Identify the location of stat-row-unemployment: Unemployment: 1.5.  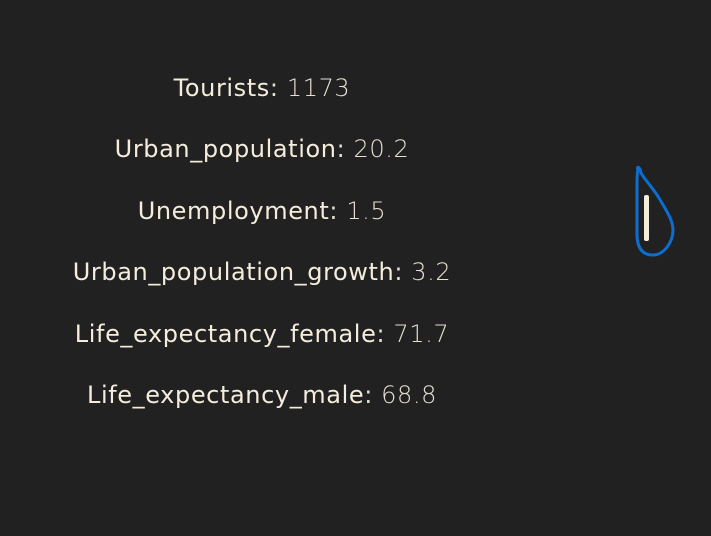
(262, 211).